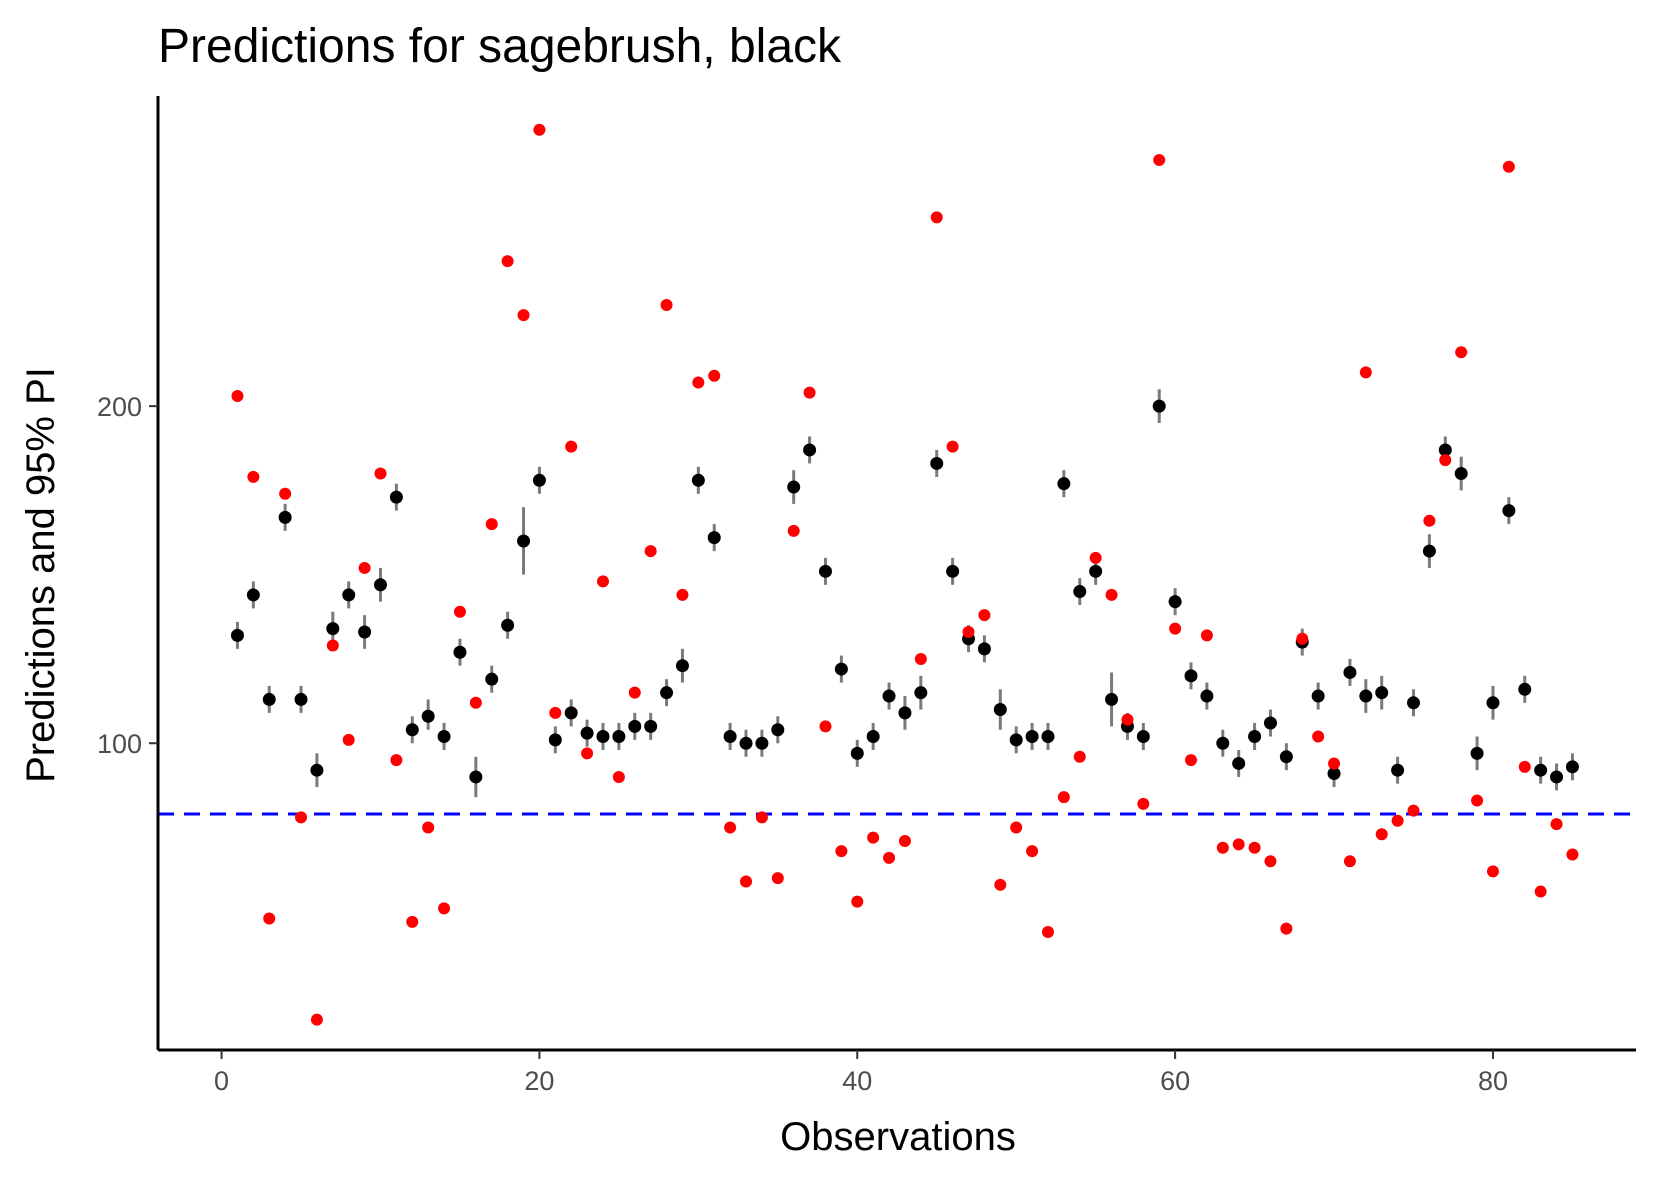  What do you see at coordinates (41, 575) in the screenshot?
I see `y-axis-title: Predictions and 95% PI` at bounding box center [41, 575].